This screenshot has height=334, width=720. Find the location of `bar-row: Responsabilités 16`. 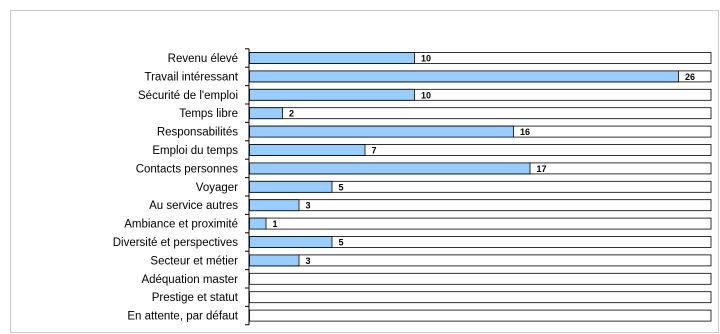

bar-row: Responsabilités 16 is located at coordinates (434, 130).